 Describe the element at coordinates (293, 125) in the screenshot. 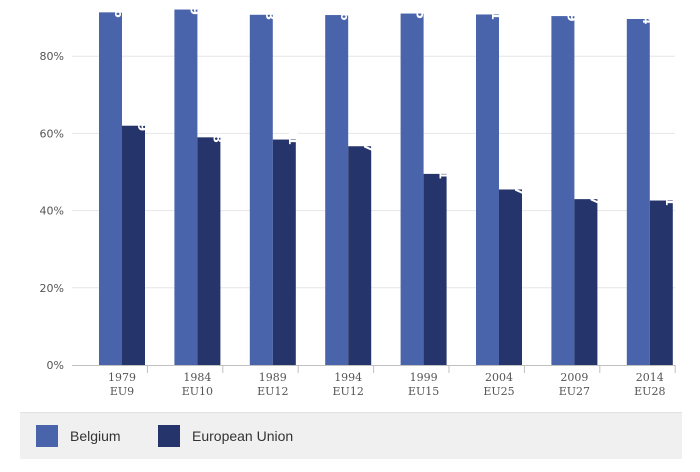

I see `data-label: 58.41` at that location.